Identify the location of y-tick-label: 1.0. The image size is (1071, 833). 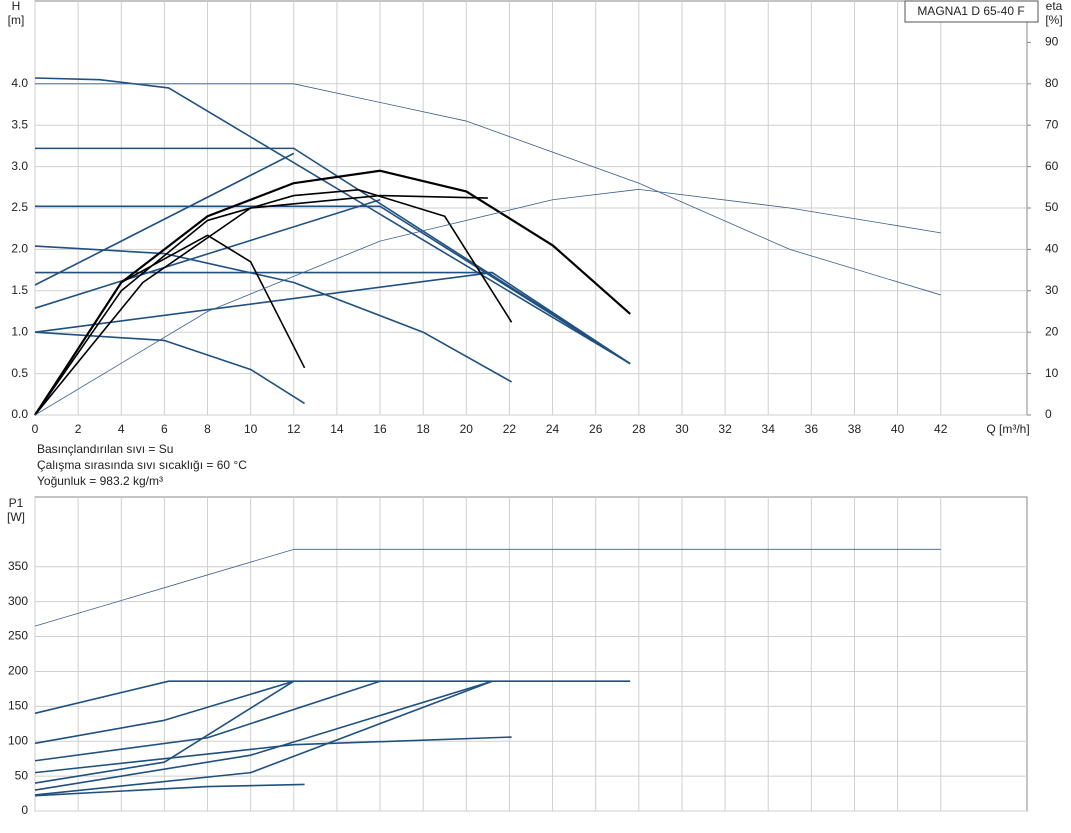
(19, 331).